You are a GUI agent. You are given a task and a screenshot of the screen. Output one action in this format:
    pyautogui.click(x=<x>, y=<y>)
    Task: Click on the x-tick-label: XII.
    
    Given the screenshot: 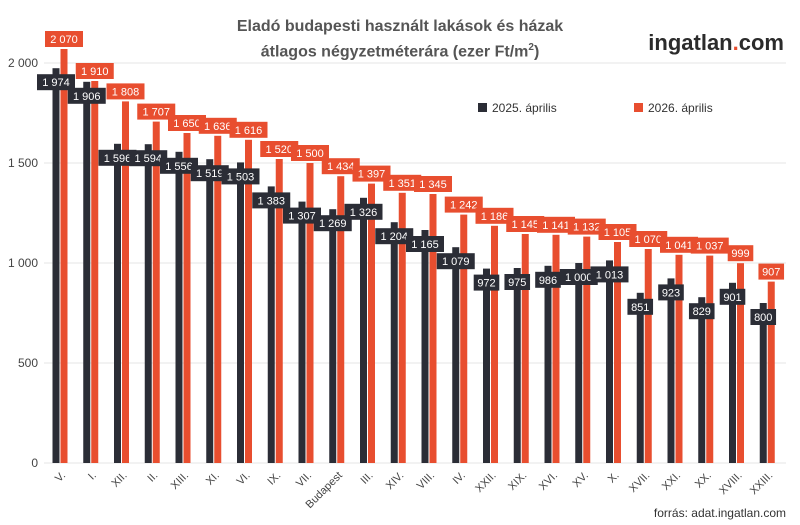 What is the action you would take?
    pyautogui.click(x=119, y=480)
    